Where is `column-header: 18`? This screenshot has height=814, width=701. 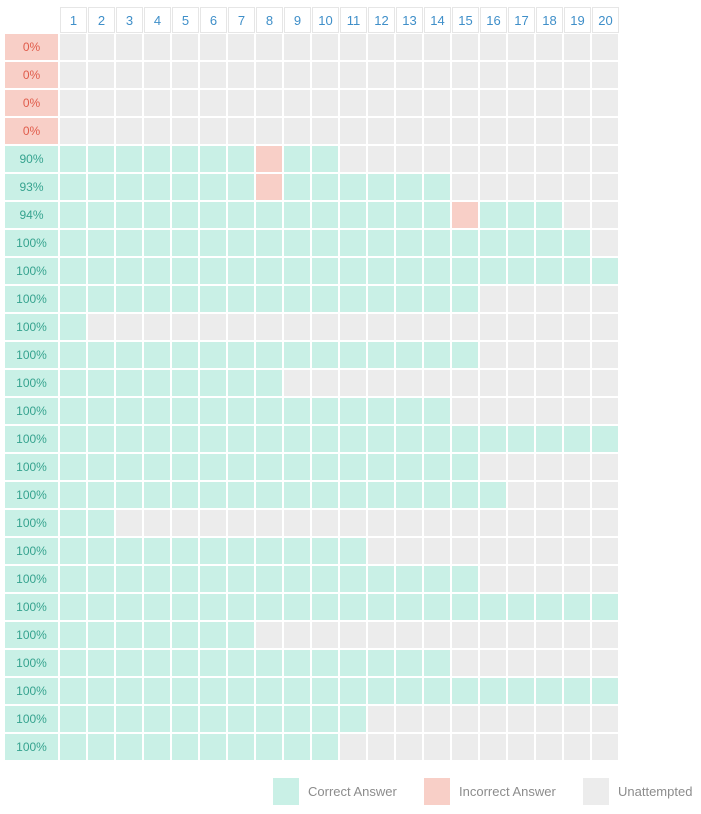 column-header: 18 is located at coordinates (549, 20).